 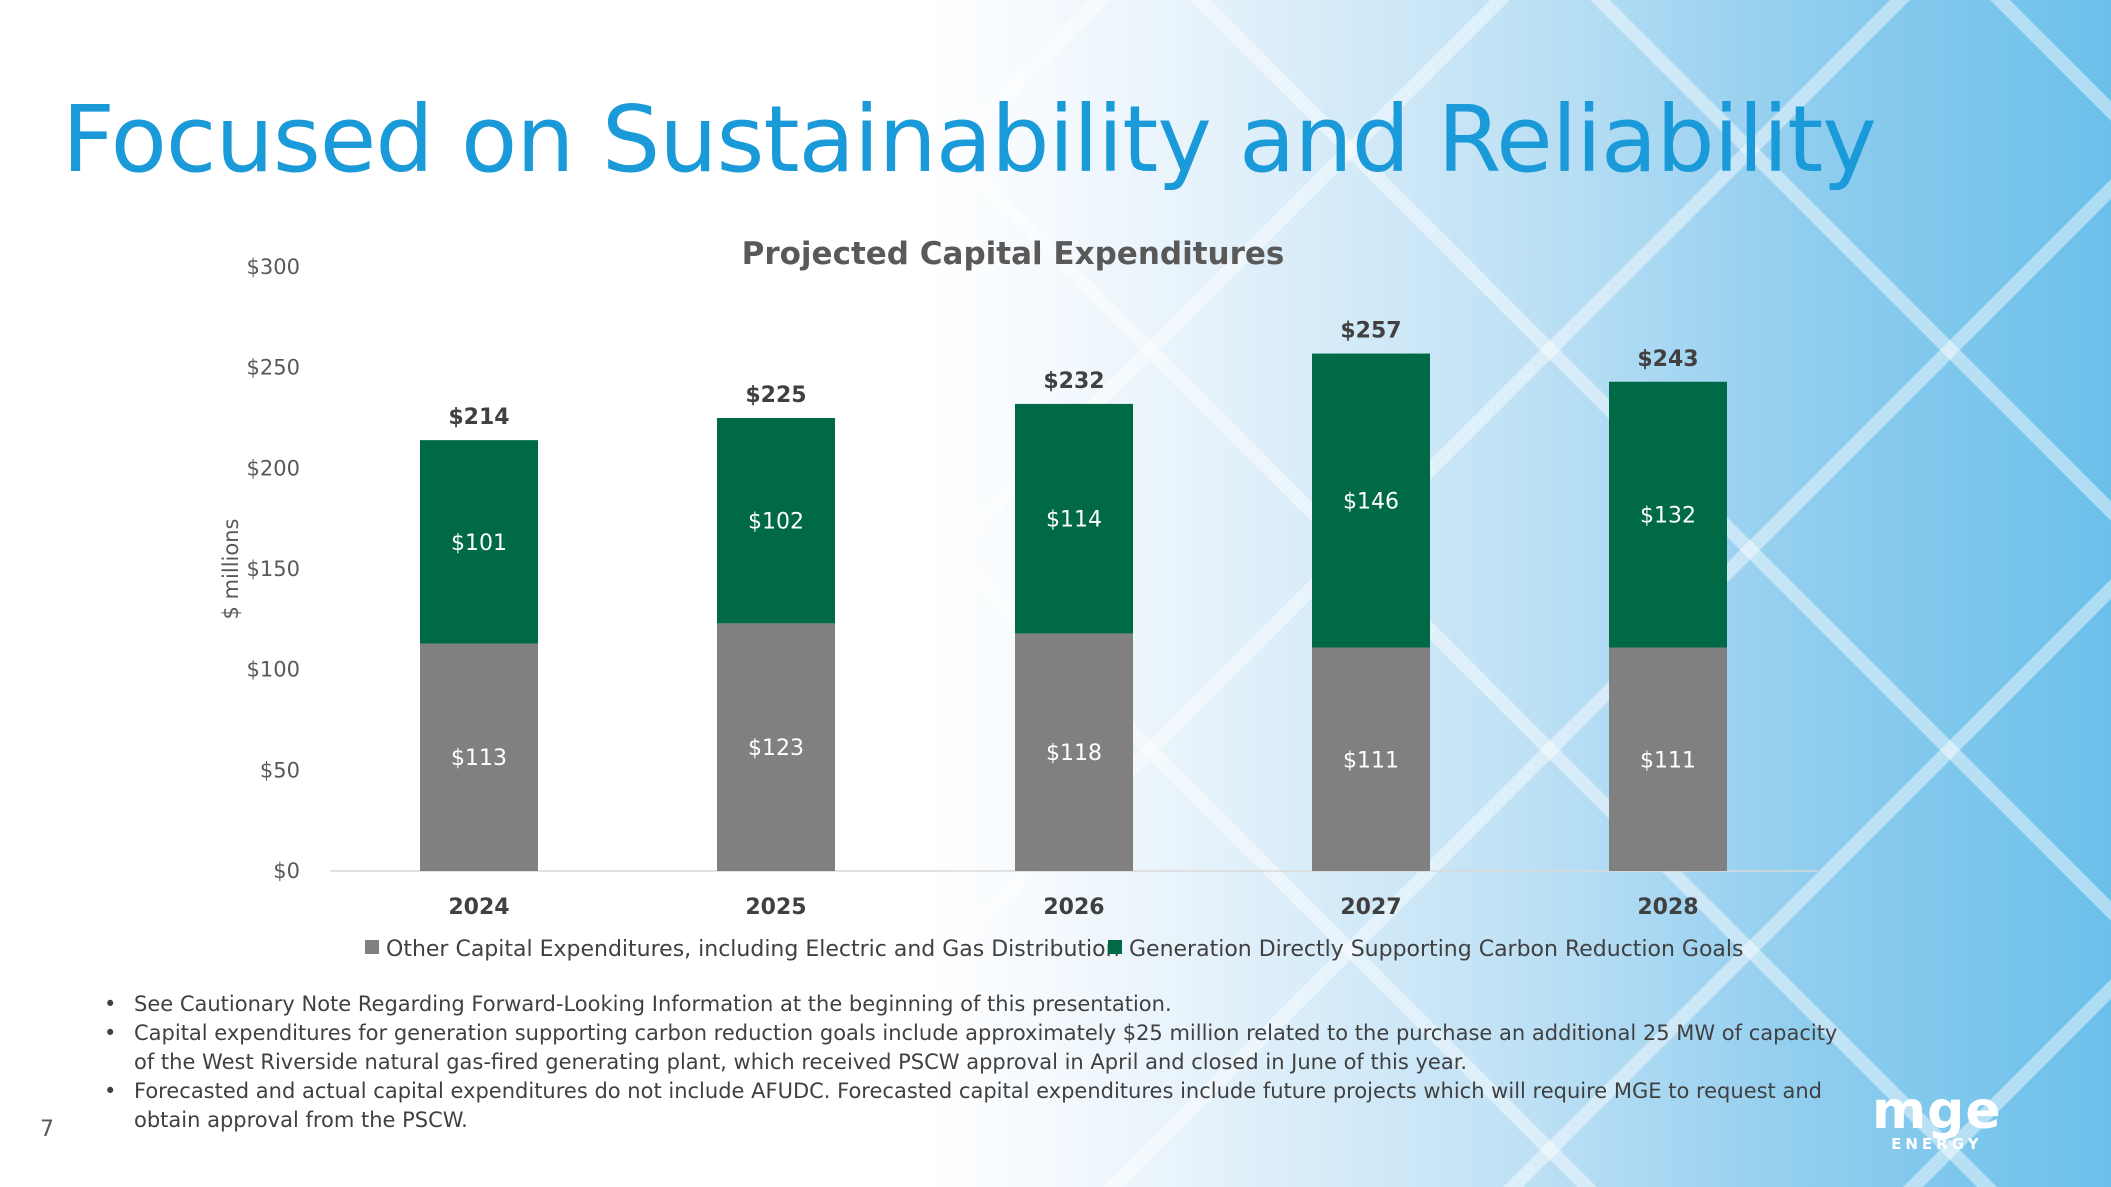 I want to click on y-tick-label: $100, so click(x=273, y=670).